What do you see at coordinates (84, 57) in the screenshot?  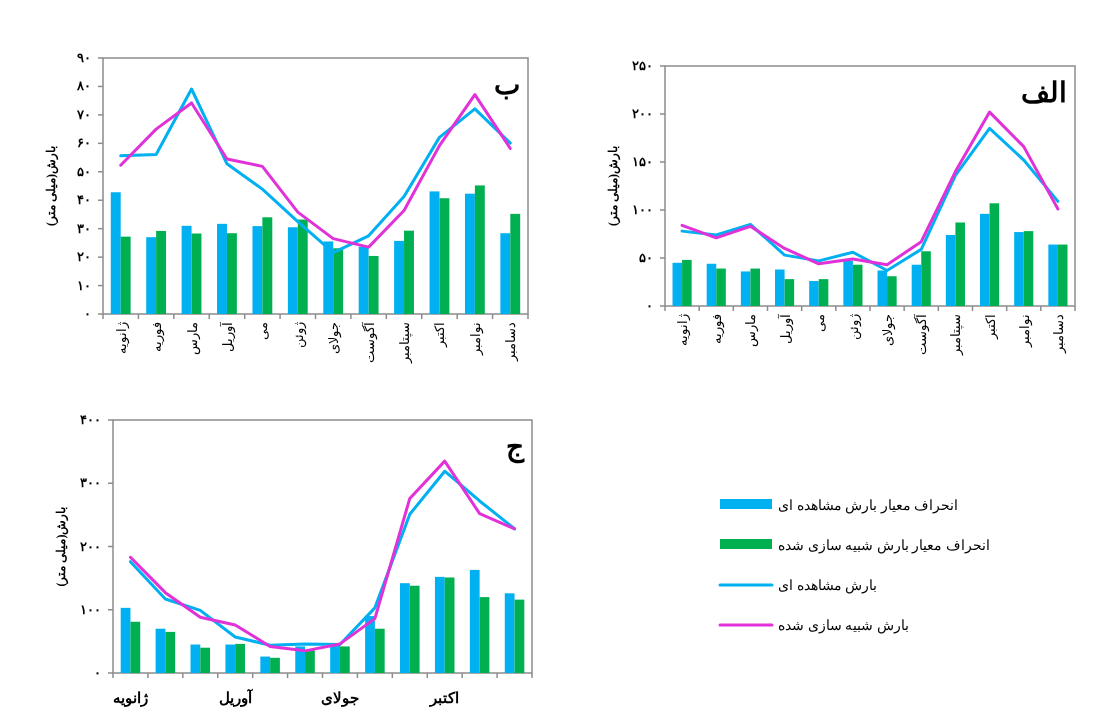 I see `y-tick-label: ۹۰` at bounding box center [84, 57].